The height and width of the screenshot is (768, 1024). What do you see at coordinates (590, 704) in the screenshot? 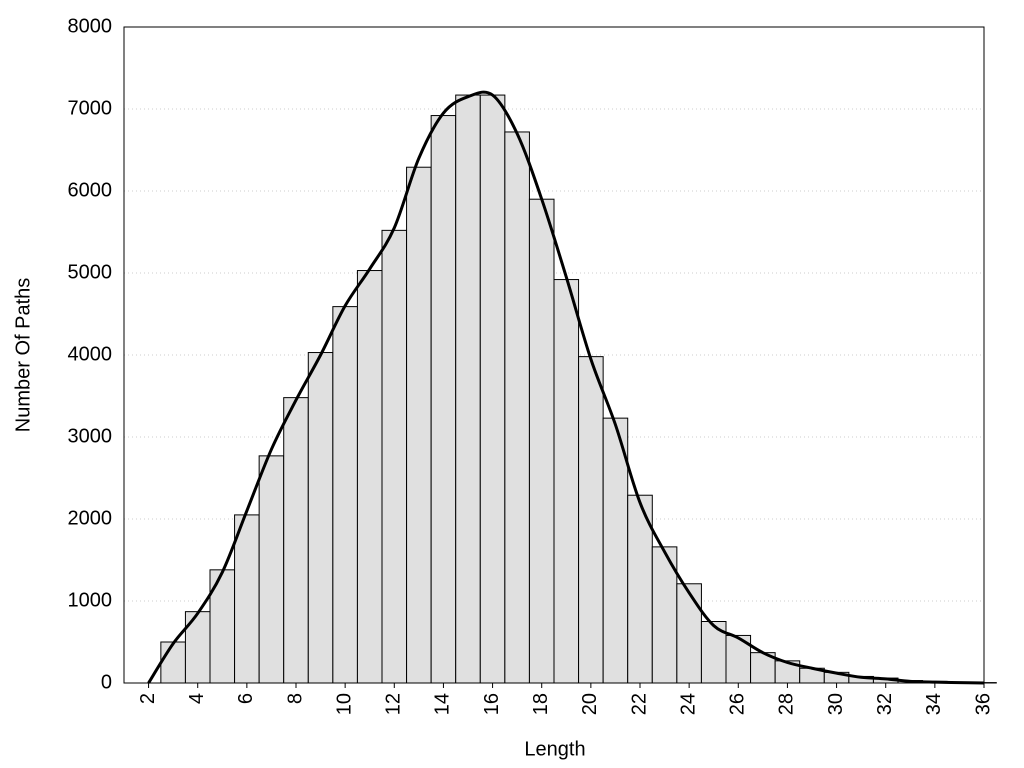
I see `x-tick-label: 20` at bounding box center [590, 704].